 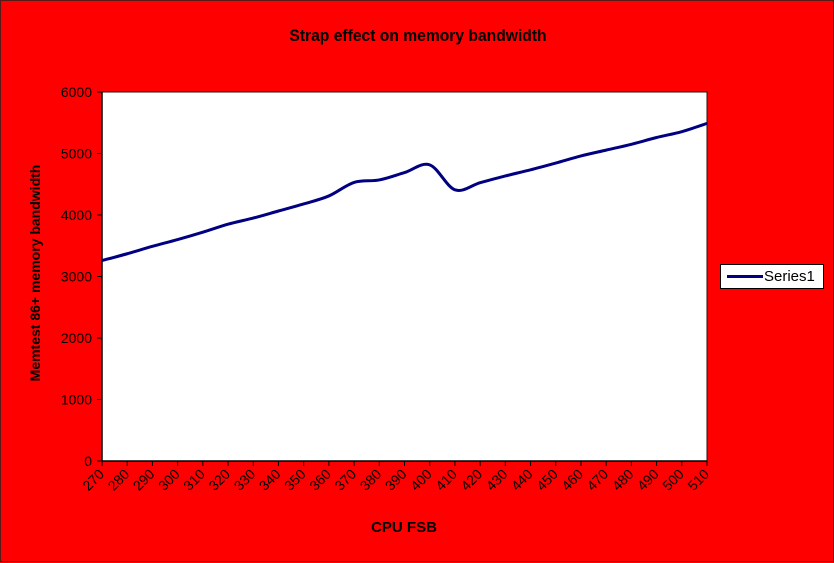 What do you see at coordinates (194, 480) in the screenshot?
I see `x-tick-label: 310` at bounding box center [194, 480].